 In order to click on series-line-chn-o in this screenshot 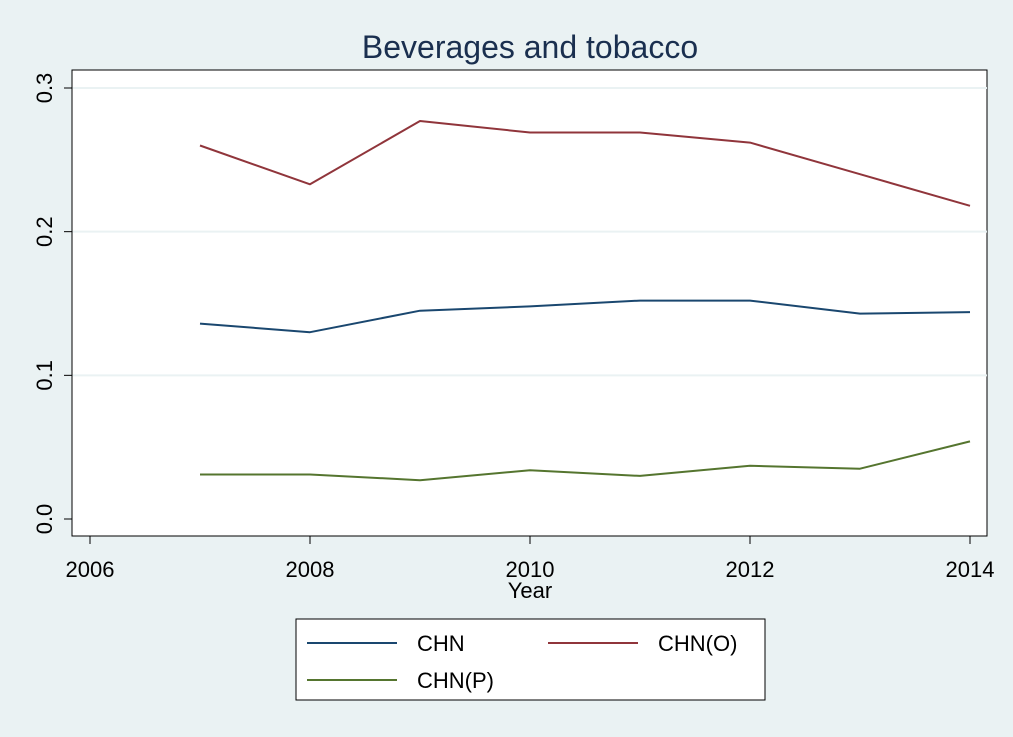, I will do `click(585, 163)`.